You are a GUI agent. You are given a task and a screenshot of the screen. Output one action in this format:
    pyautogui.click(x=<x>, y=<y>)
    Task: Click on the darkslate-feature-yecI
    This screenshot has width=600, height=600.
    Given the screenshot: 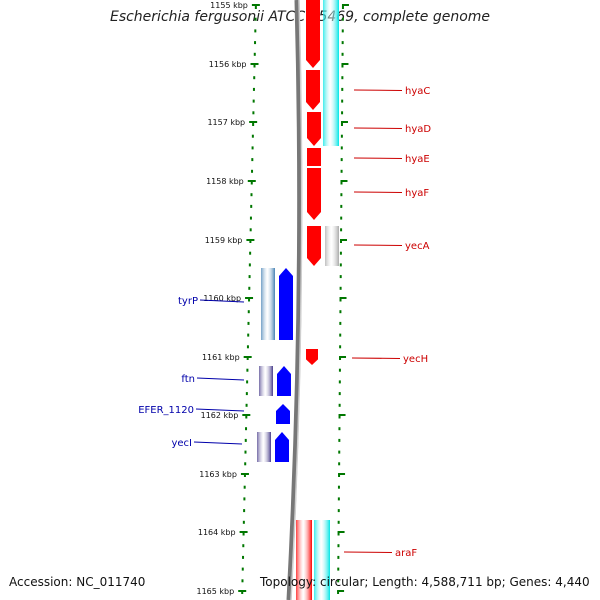 What is the action you would take?
    pyautogui.click(x=264, y=447)
    